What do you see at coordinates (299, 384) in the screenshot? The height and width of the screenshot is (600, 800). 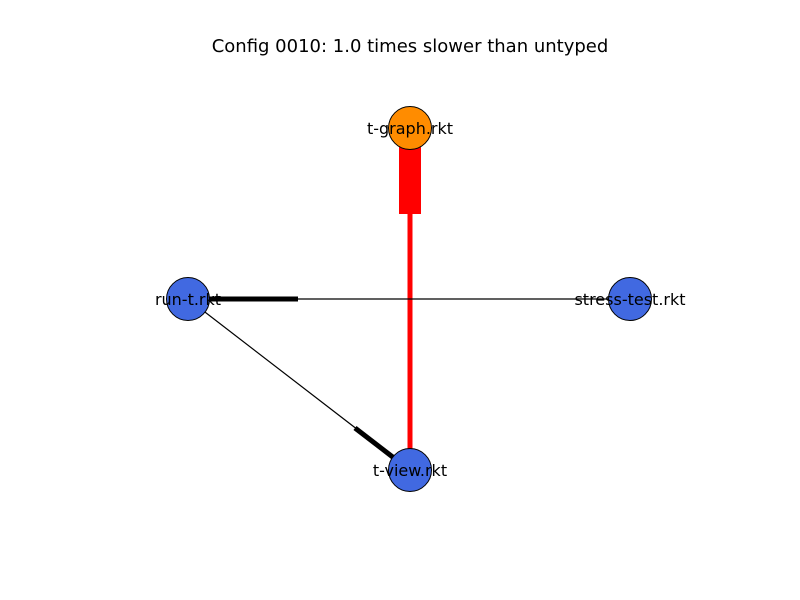 I see `edge-run-t-t-view` at bounding box center [299, 384].